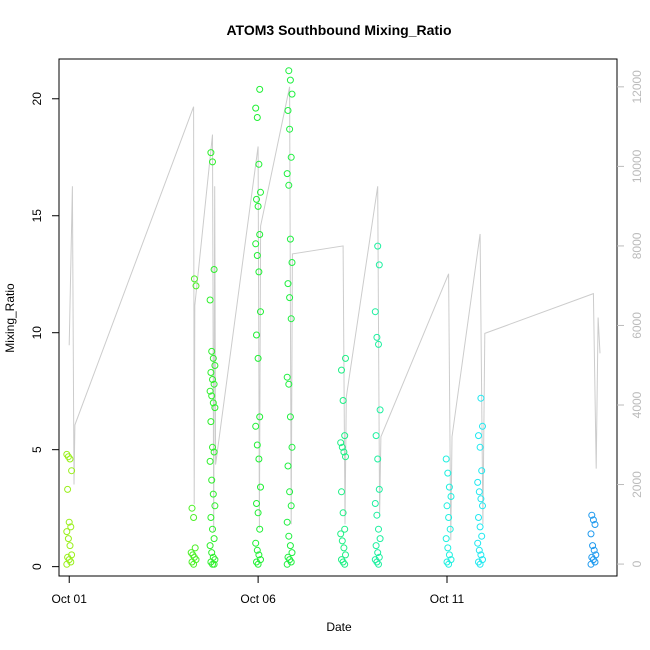 Image resolution: width=650 pixels, height=650 pixels. I want to click on y-axis: 0 5 10 15 20, so click(44, 331).